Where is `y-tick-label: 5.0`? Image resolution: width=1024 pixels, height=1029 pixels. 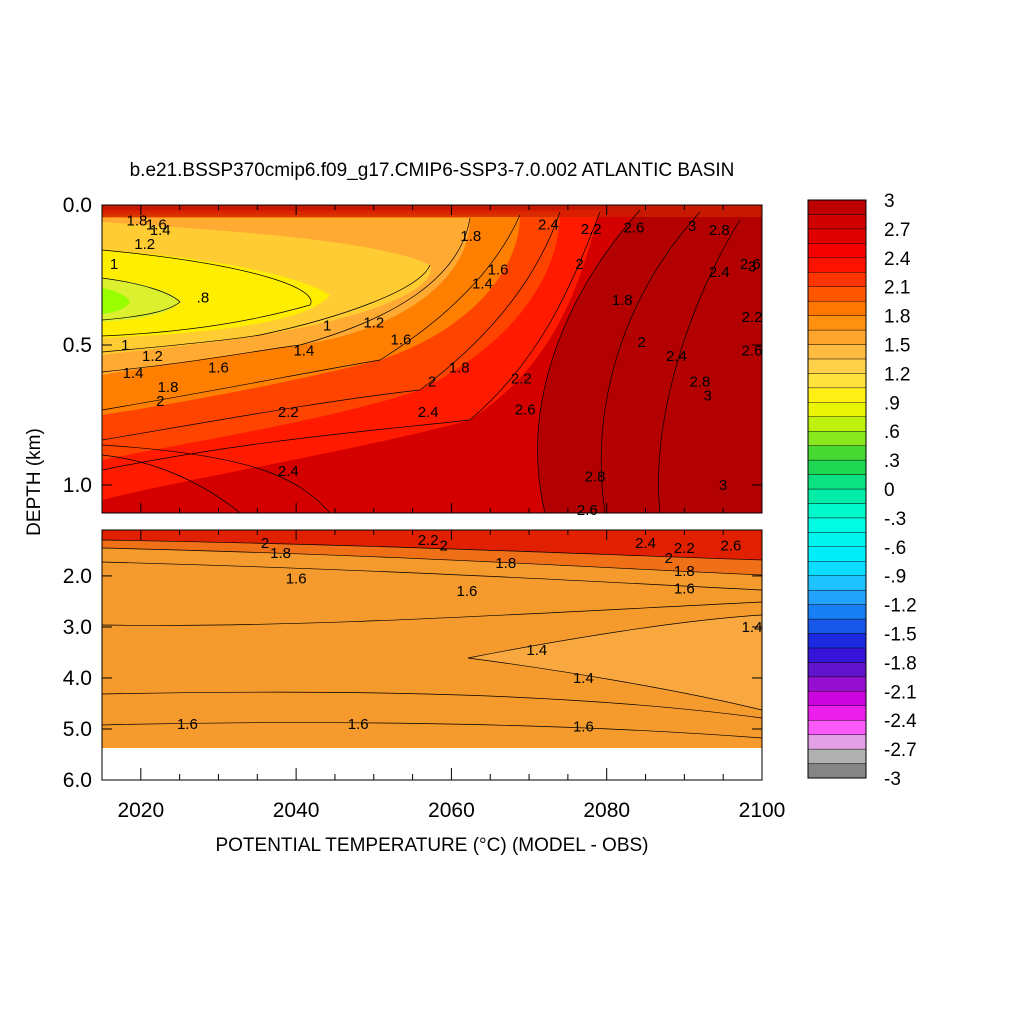
y-tick-label: 5.0 is located at coordinates (77, 729).